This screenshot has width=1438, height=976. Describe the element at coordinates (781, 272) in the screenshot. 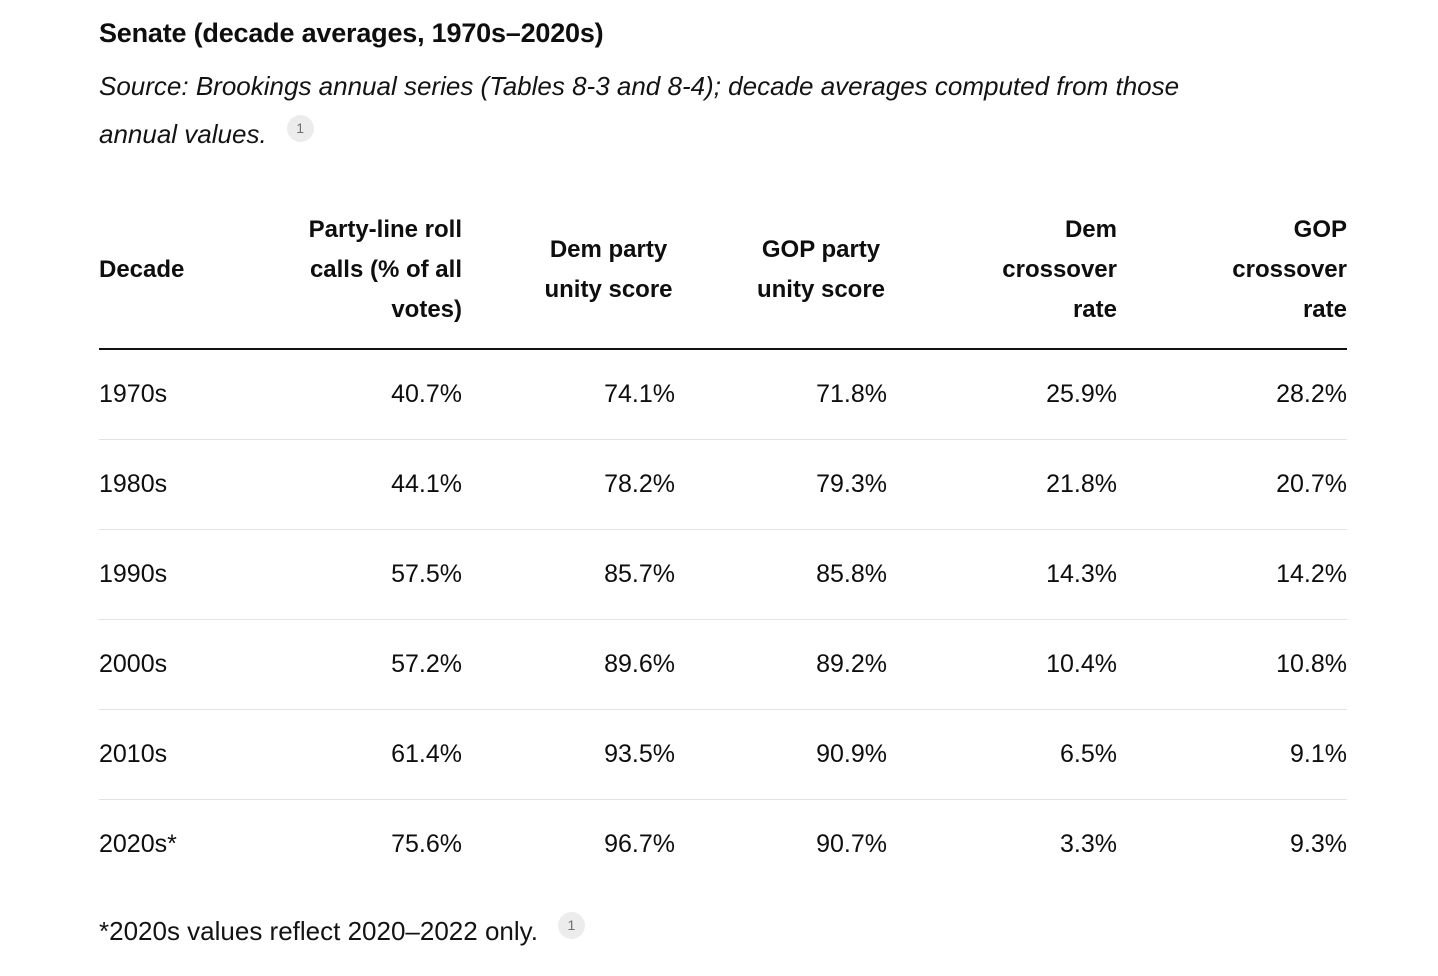

I see `column-header-gop-party-unity-score: GOP party unity score` at that location.